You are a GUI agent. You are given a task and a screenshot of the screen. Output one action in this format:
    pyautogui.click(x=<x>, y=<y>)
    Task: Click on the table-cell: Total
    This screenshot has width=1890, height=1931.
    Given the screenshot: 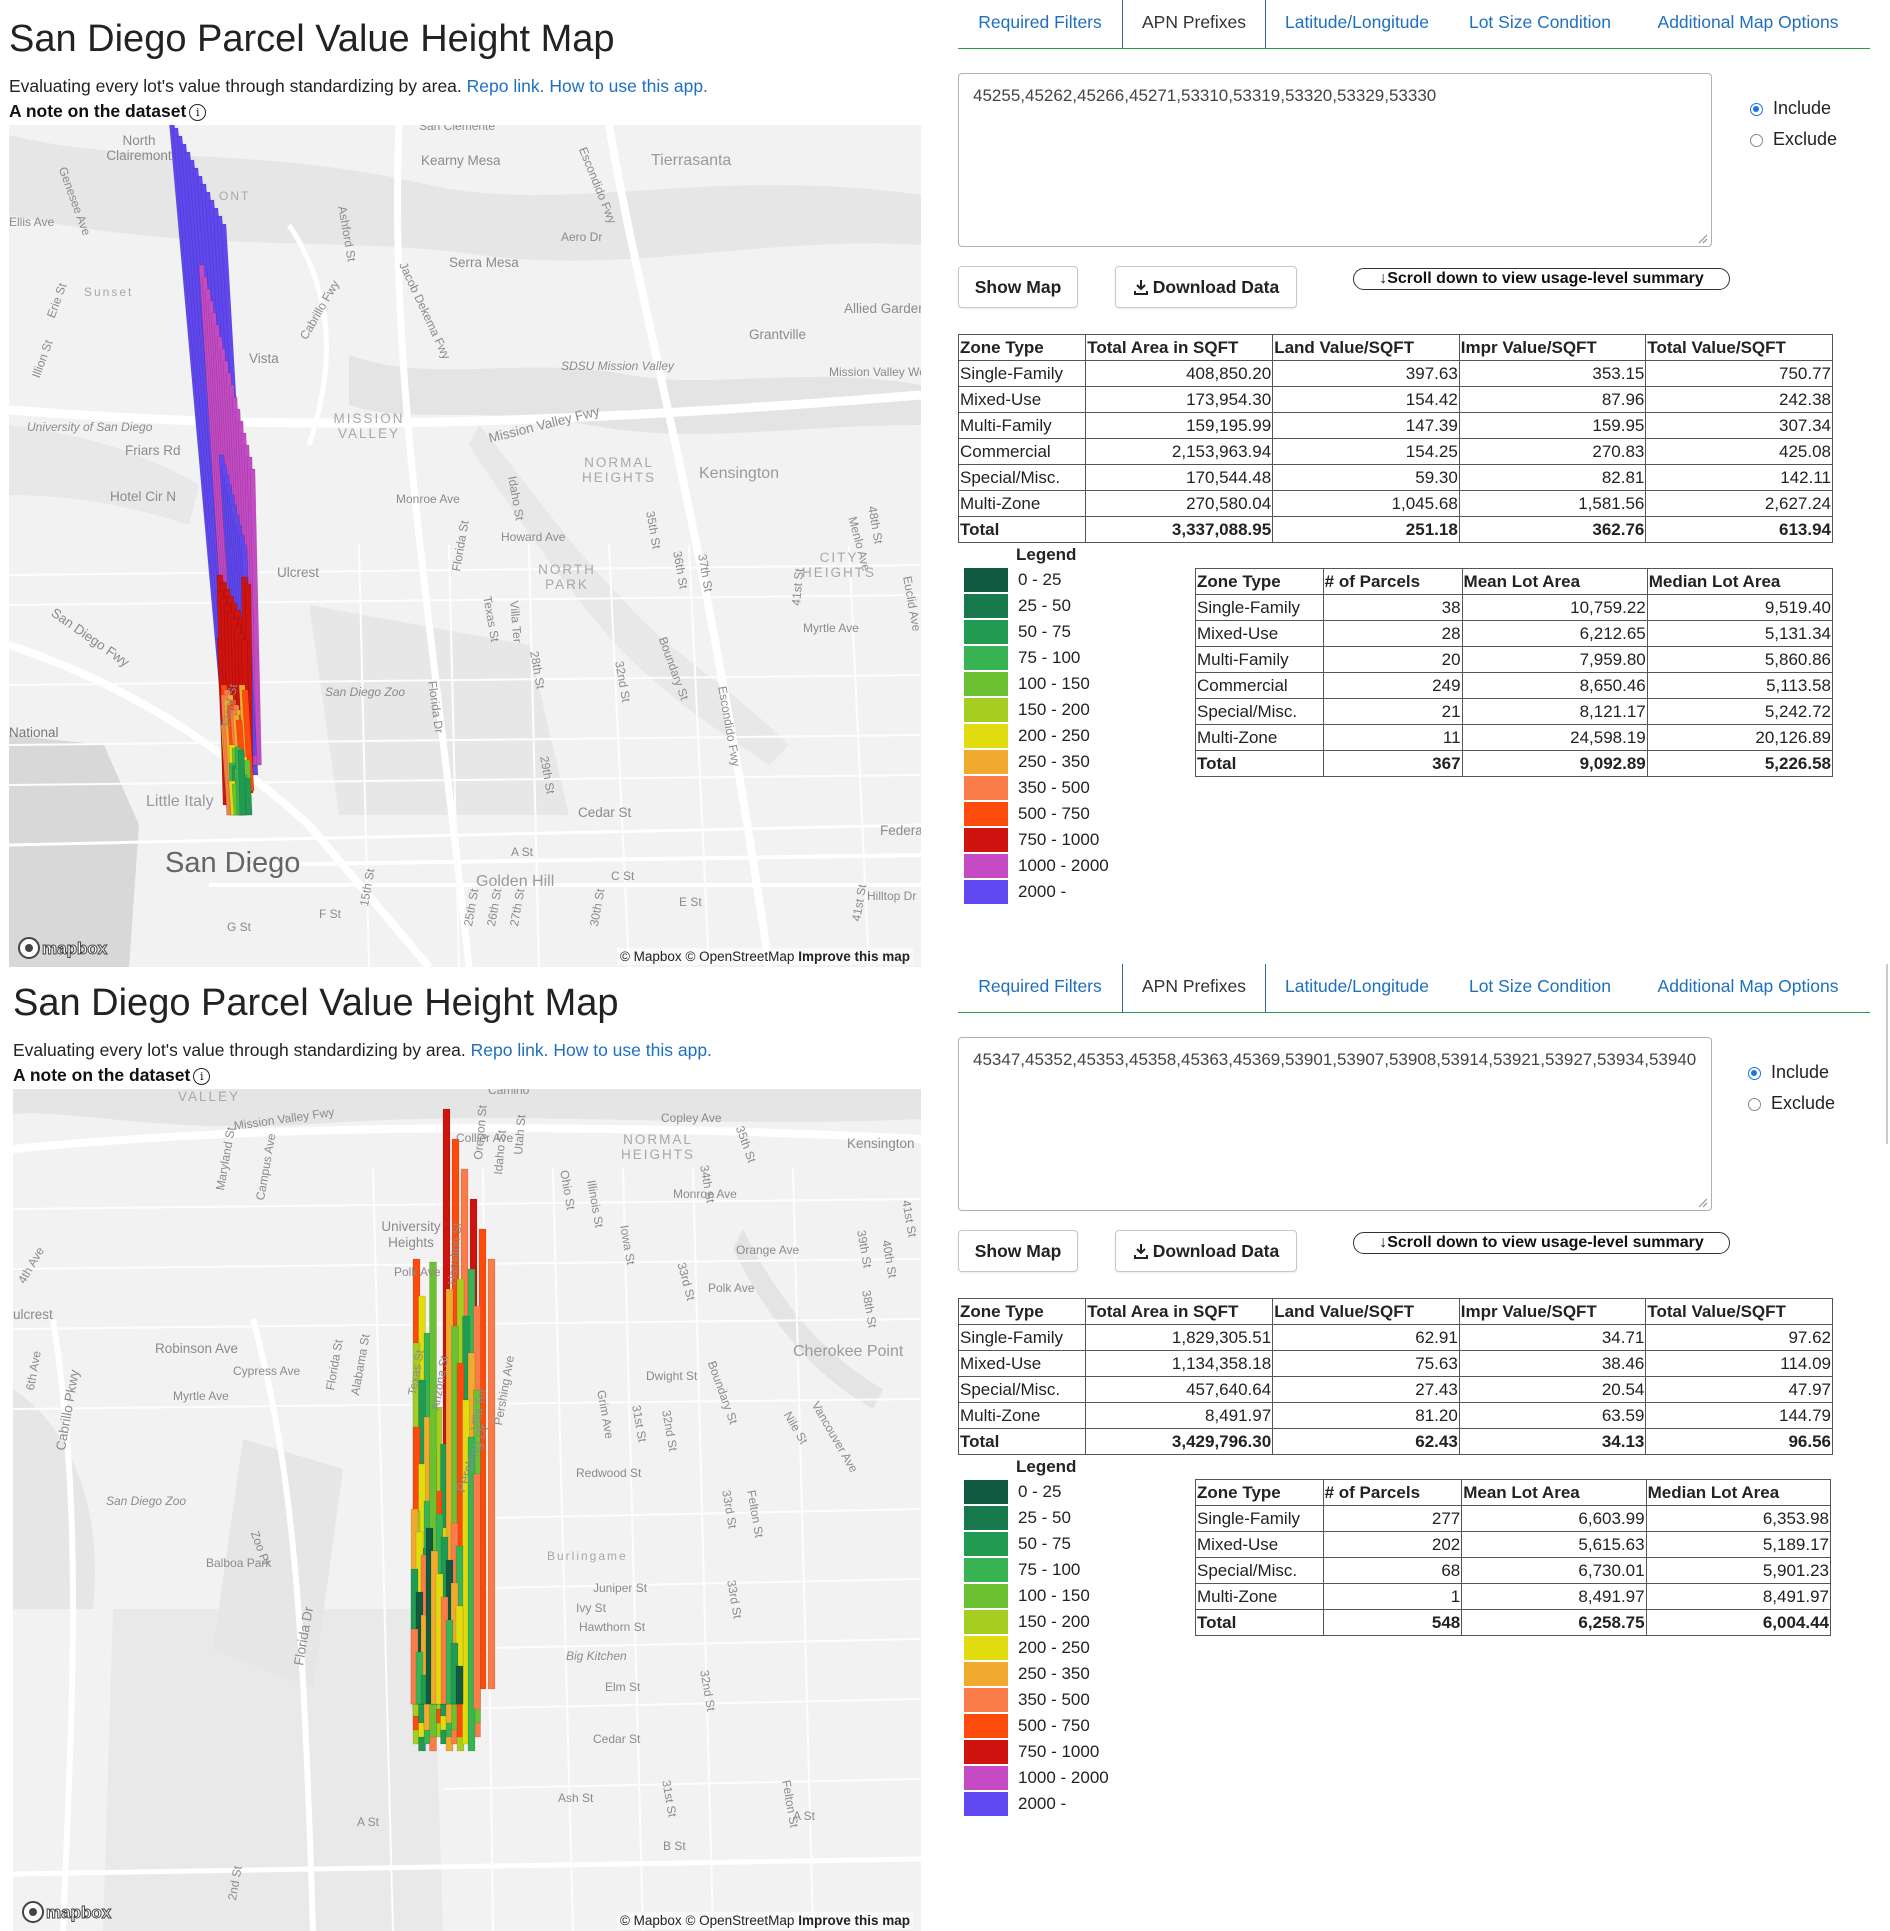 What is the action you would take?
    pyautogui.click(x=1259, y=763)
    